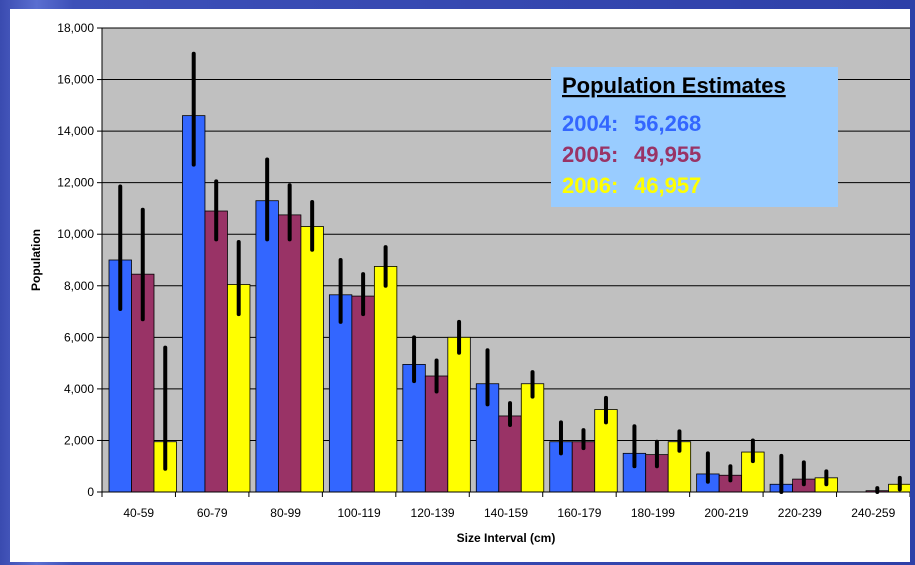  Describe the element at coordinates (79, 440) in the screenshot. I see `y-tick-label: 2,000` at that location.